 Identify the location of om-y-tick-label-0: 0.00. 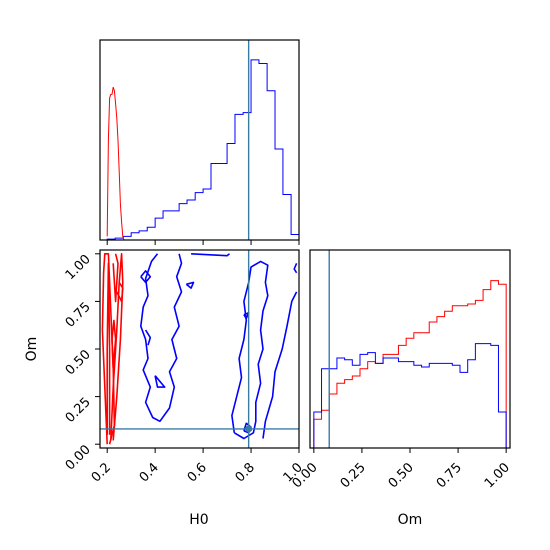
(78, 457).